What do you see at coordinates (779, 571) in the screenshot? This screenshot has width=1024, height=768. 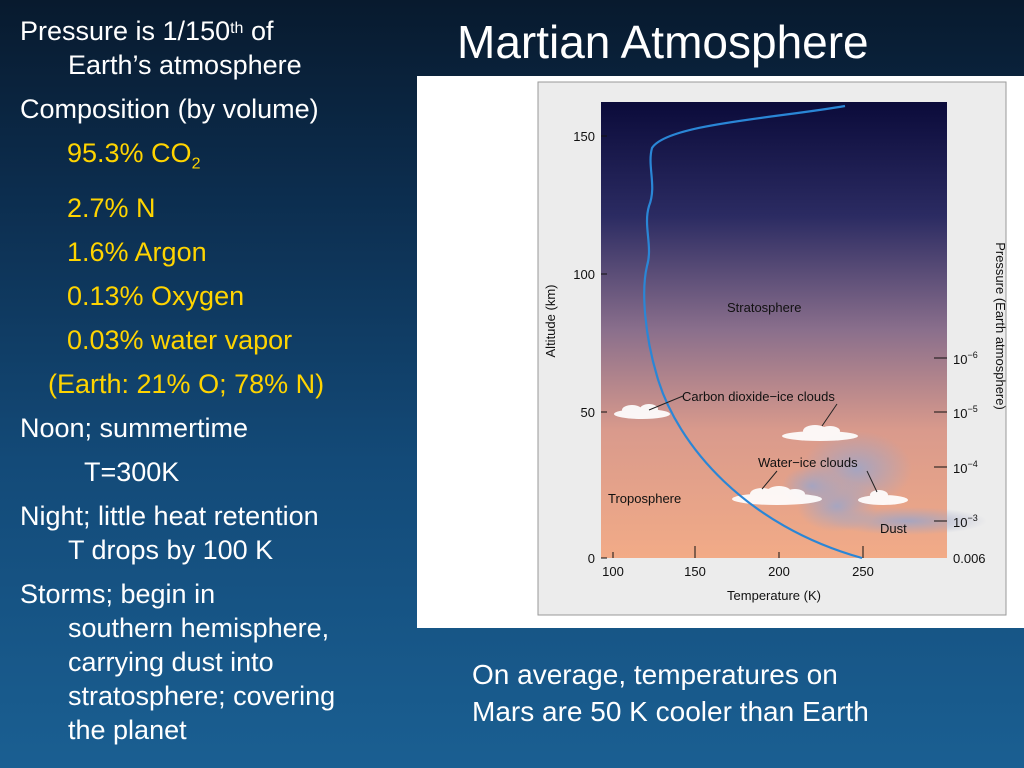 I see `x-tick-200: 200` at bounding box center [779, 571].